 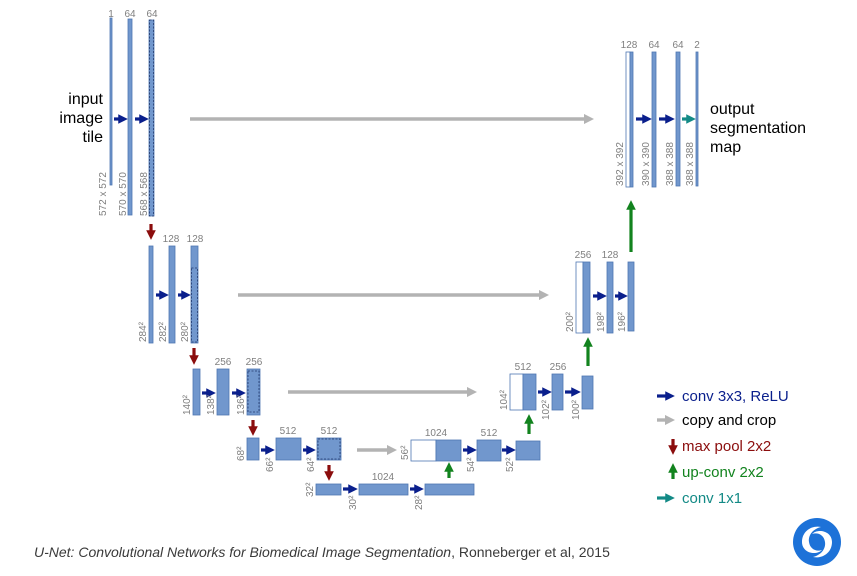 I want to click on size-label: 32², so click(x=310, y=489).